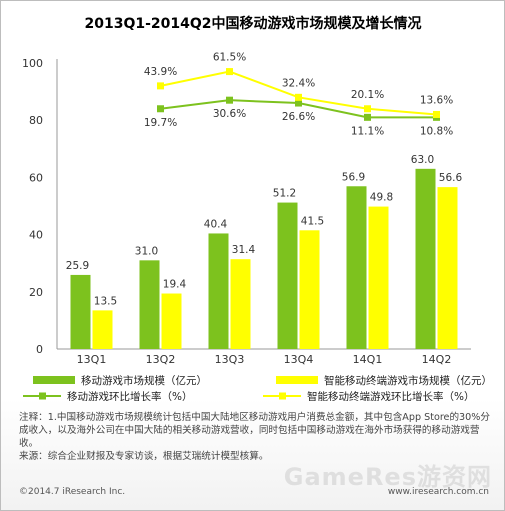 This screenshot has width=505, height=511. What do you see at coordinates (36, 292) in the screenshot?
I see `y-tick-label: 20` at bounding box center [36, 292].